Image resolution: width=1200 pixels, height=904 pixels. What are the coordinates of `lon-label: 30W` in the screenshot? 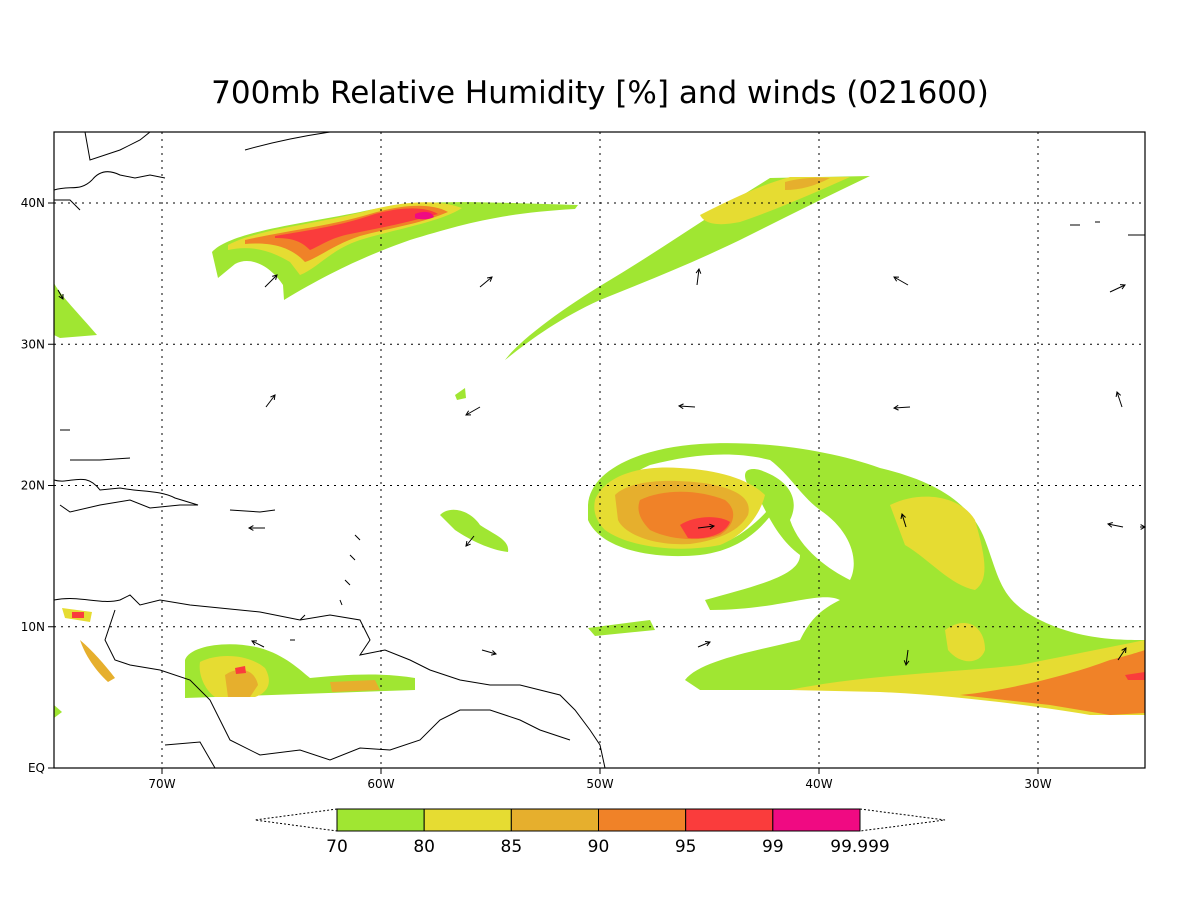 It's located at (1037, 784).